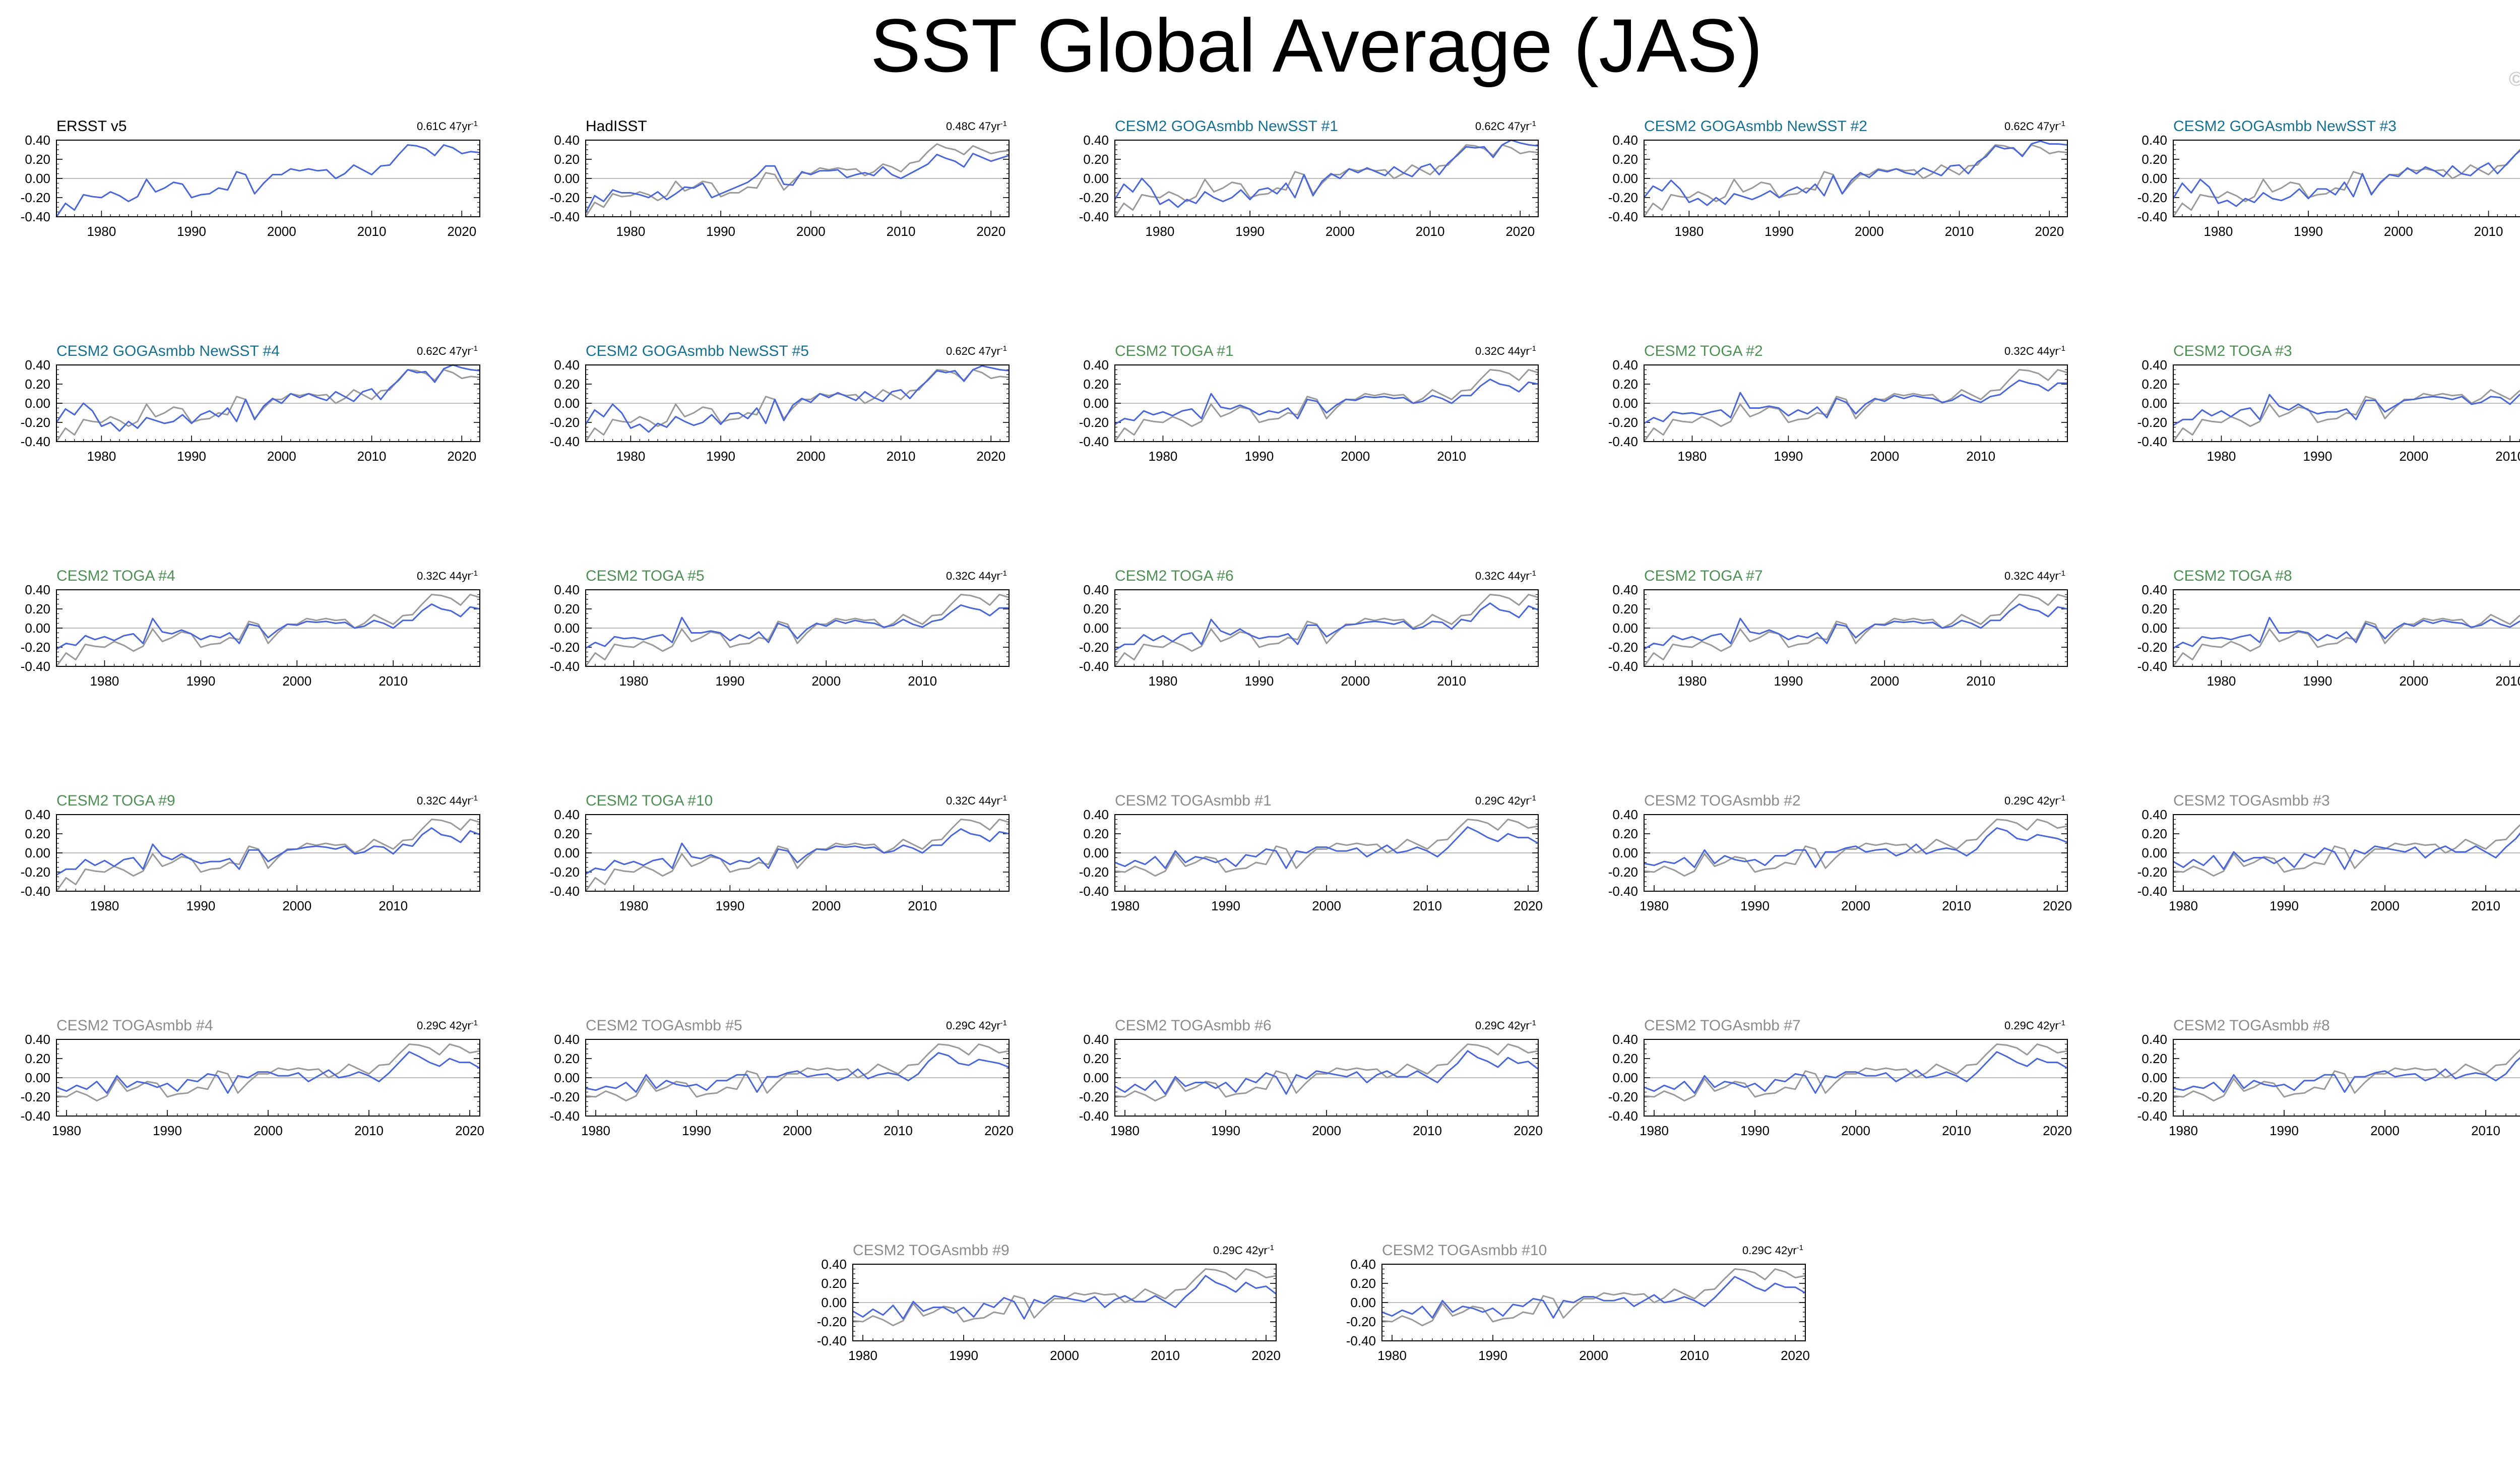 The image size is (2520, 1484). Describe the element at coordinates (898, 1130) in the screenshot. I see `x-tick-label: 2010` at that location.